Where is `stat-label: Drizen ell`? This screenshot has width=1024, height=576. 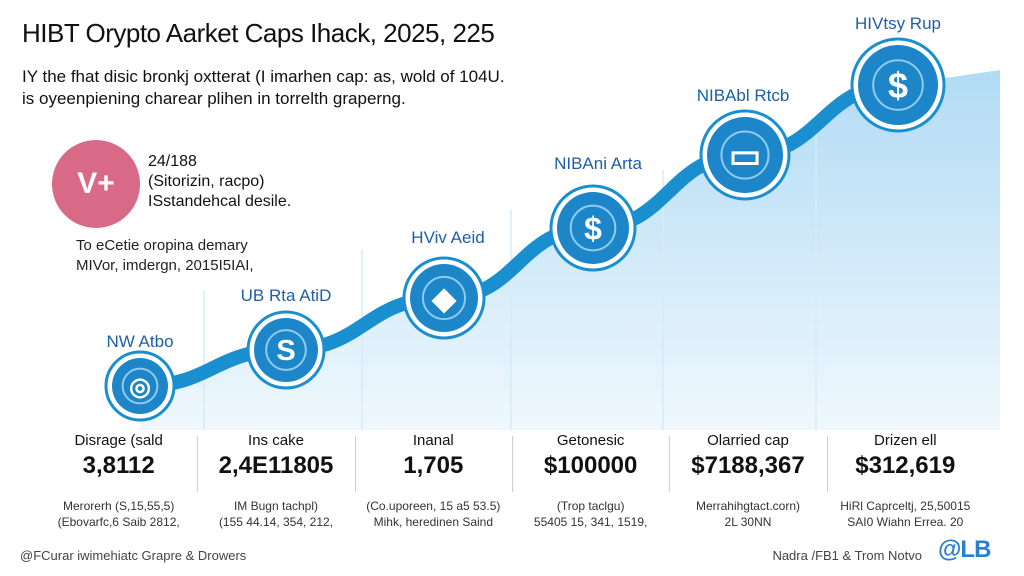 stat-label: Drizen ell is located at coordinates (905, 440).